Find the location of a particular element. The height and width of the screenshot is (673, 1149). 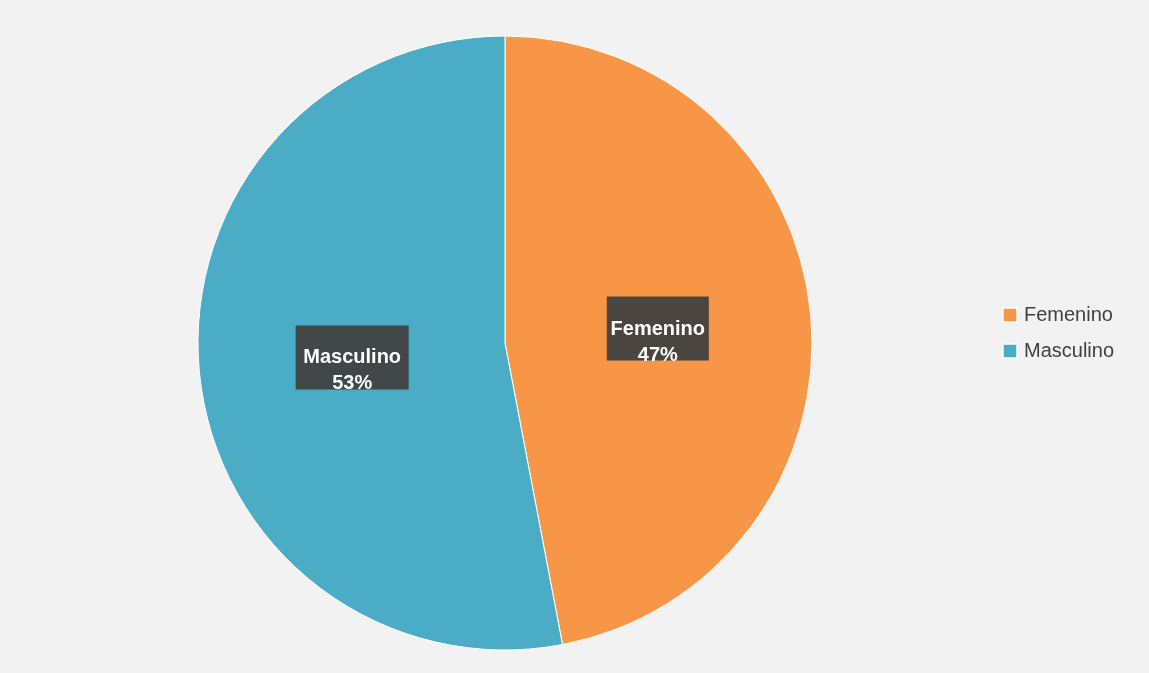

slice-label: Femenino is located at coordinates (658, 327).